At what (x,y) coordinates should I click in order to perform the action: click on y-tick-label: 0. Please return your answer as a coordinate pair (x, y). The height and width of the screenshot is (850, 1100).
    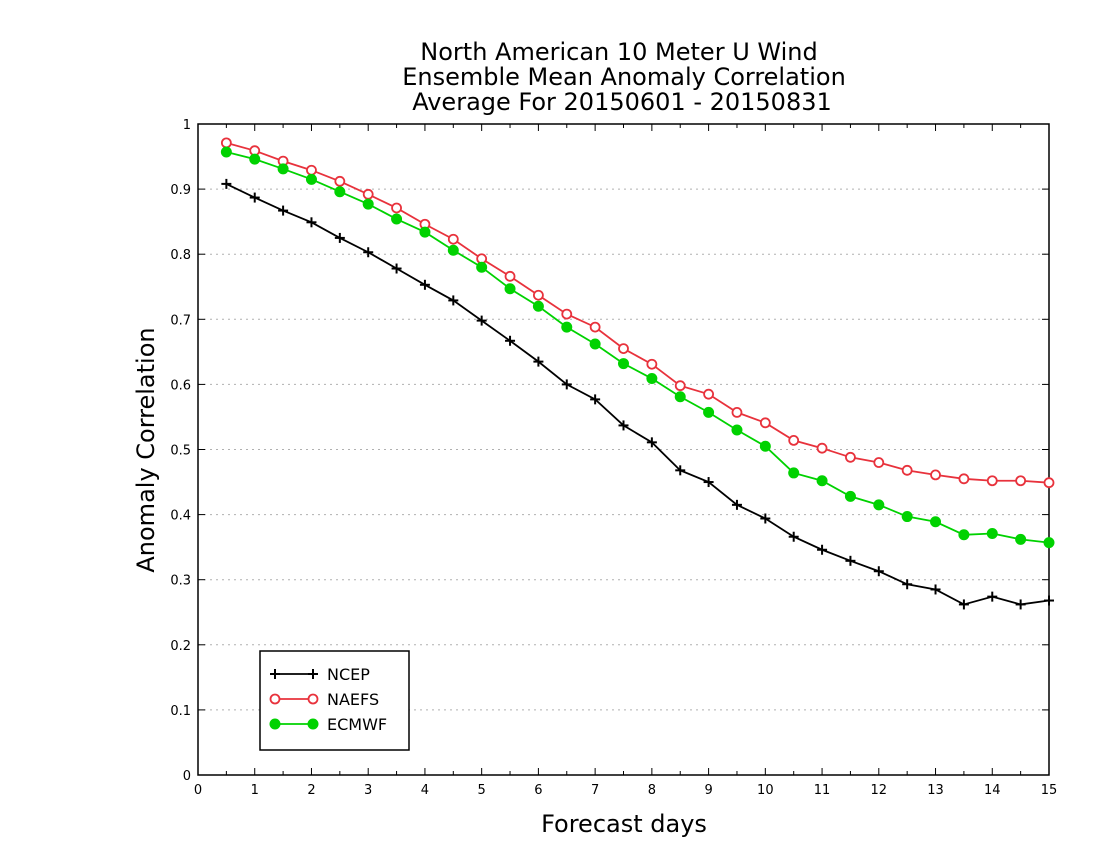
    Looking at the image, I should click on (187, 776).